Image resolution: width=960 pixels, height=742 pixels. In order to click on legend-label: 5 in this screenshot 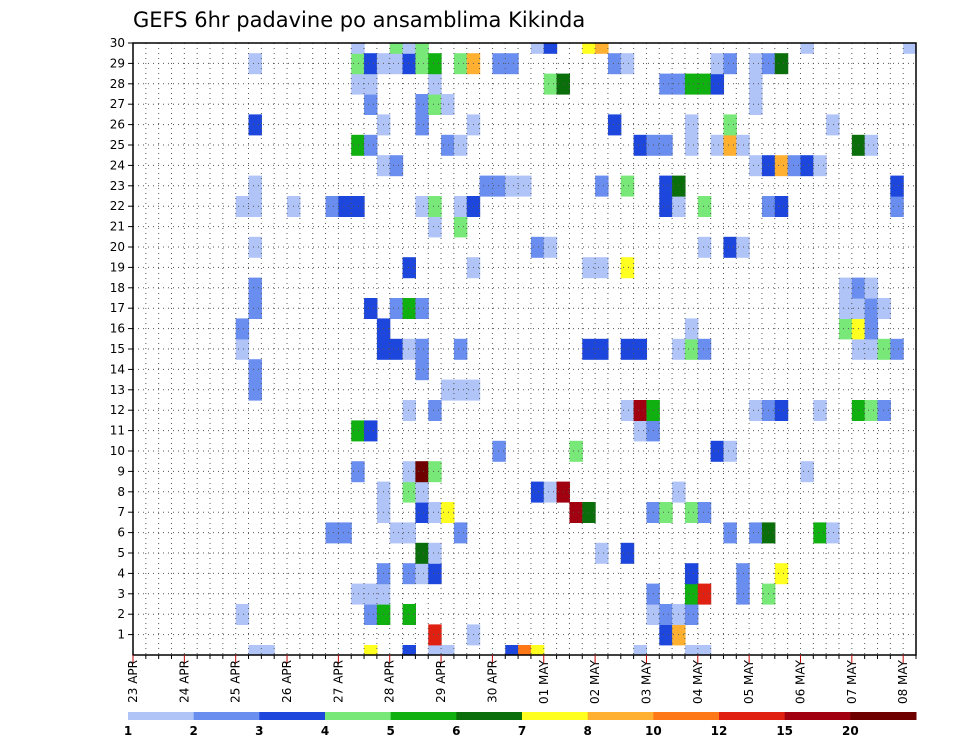, I will do `click(390, 731)`.